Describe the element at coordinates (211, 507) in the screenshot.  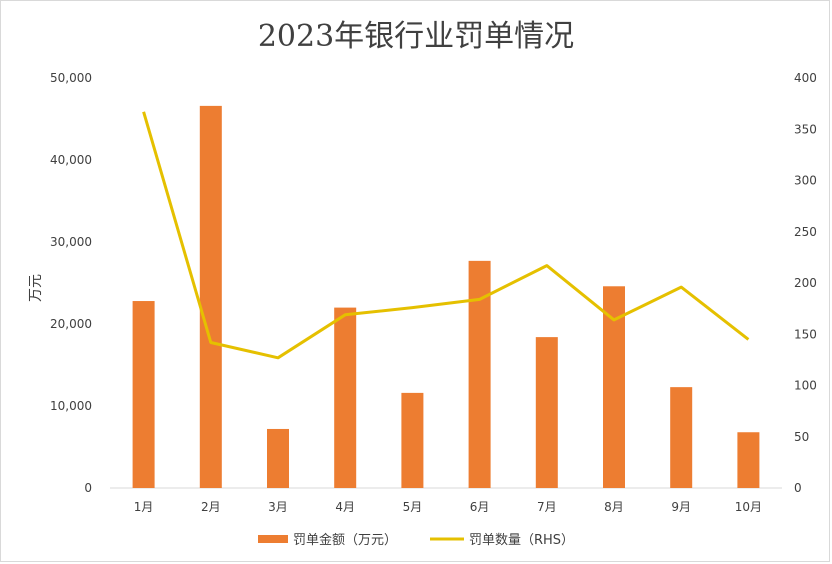
I see `x-tick-label: 2月` at that location.